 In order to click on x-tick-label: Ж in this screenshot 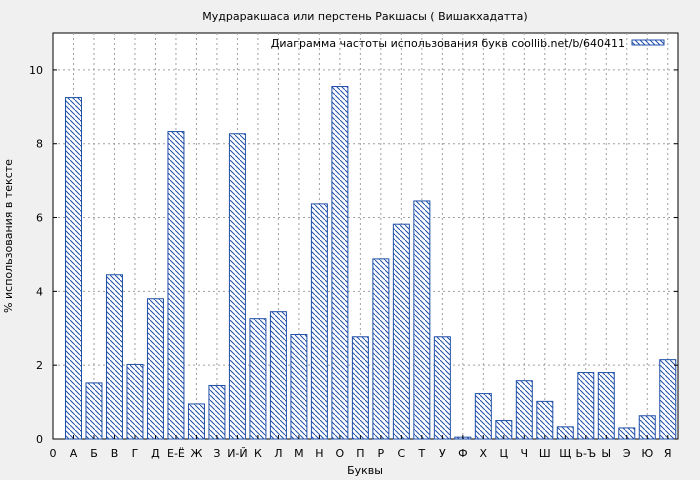, I will do `click(197, 453)`.